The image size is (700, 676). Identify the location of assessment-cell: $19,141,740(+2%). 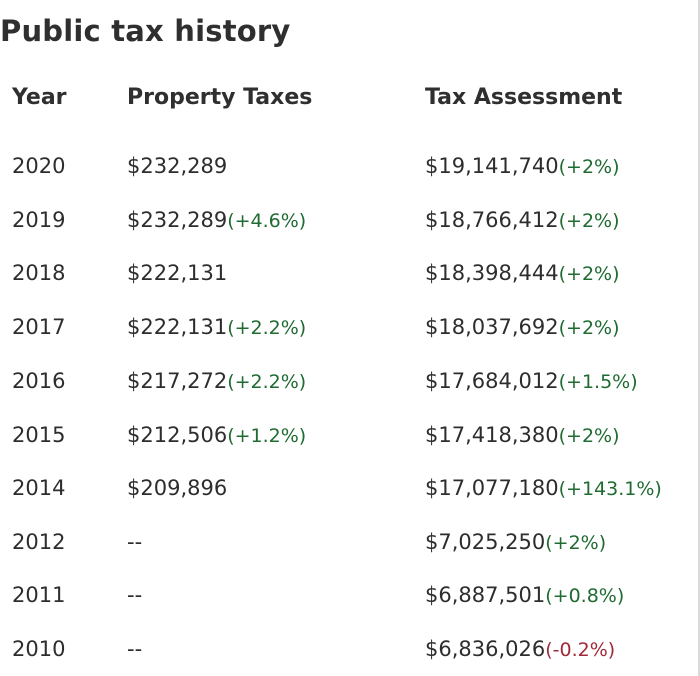
(522, 166).